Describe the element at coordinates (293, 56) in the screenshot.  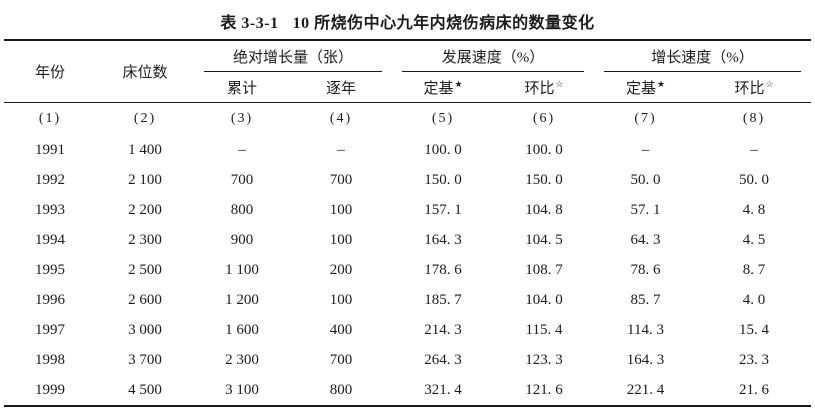
I see `col-group-absolute-growth: 绝对增长量（张）` at that location.